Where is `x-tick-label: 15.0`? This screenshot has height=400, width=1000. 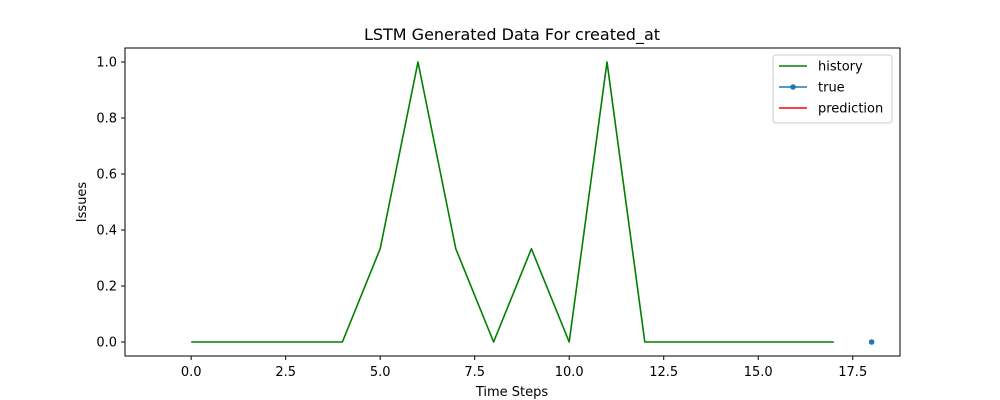
x-tick-label: 15.0 is located at coordinates (758, 372).